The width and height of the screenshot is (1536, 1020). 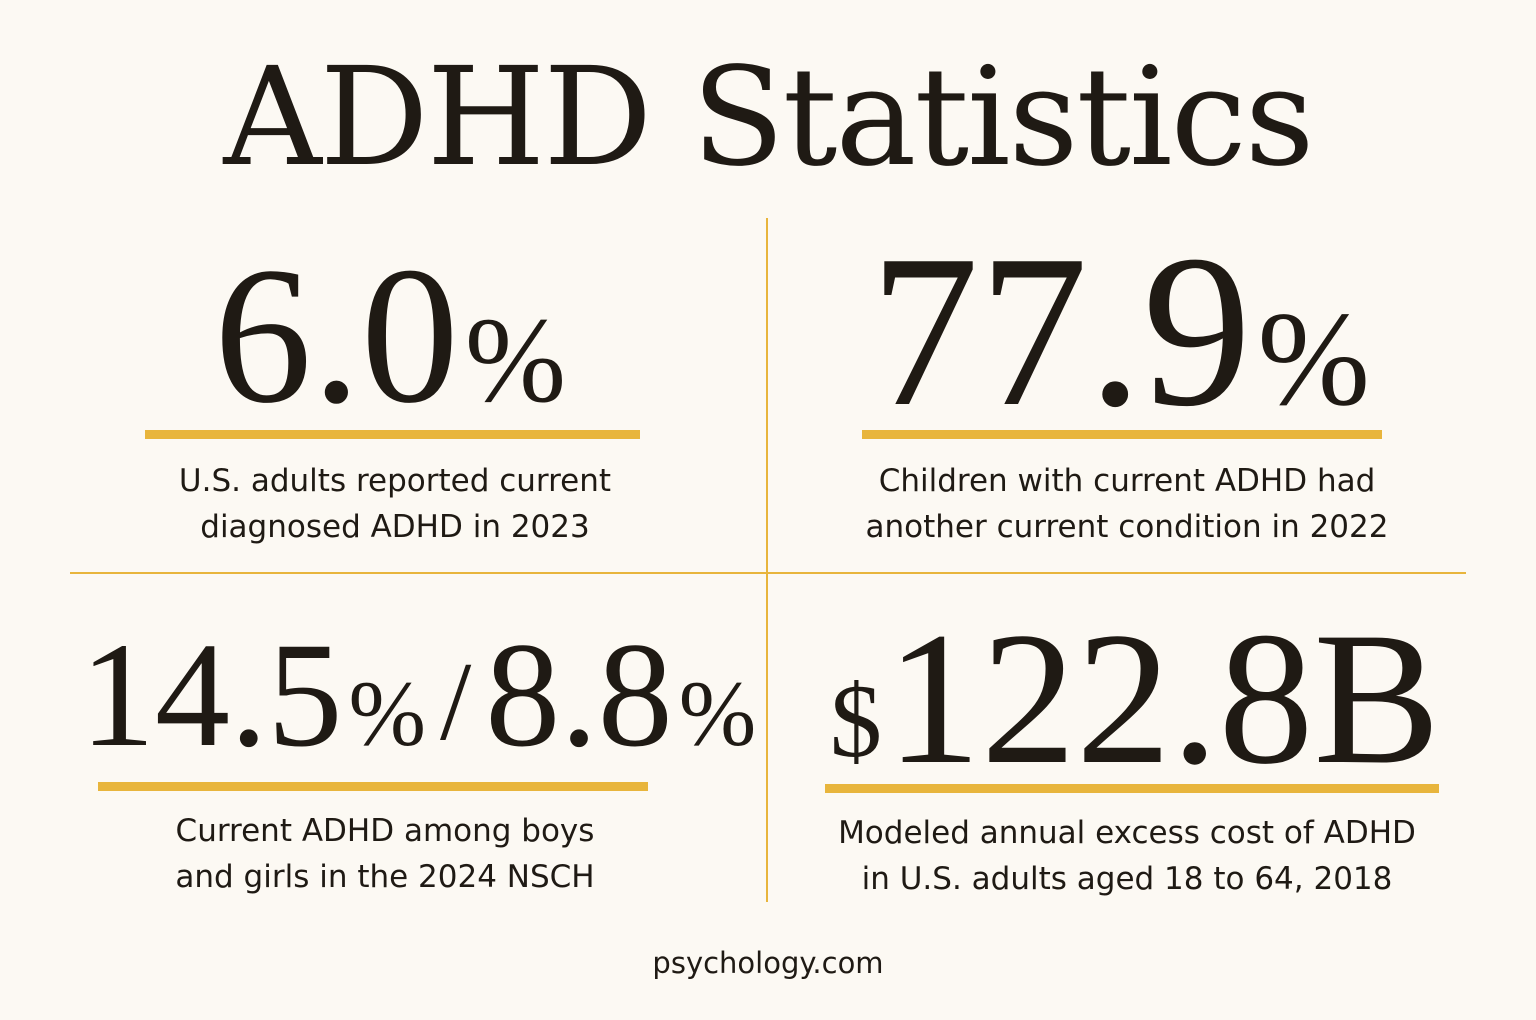 I want to click on stat-adults-description-line2: diagnosed ADHD in 2023, so click(x=395, y=527).